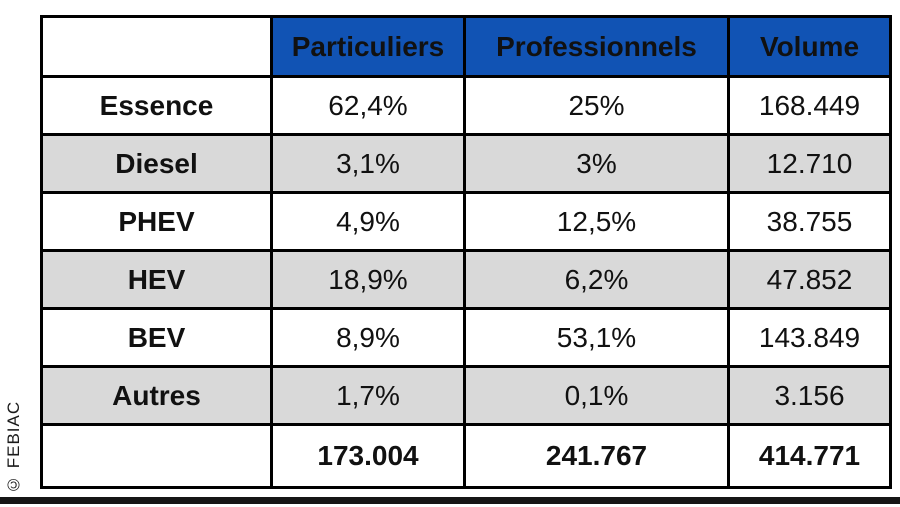  Describe the element at coordinates (156, 456) in the screenshot. I see `total-label-cell` at that location.